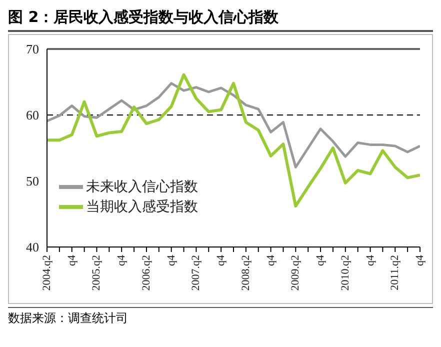 The width and height of the screenshot is (441, 347). Describe the element at coordinates (345, 273) in the screenshot. I see `x-tick-label: 2010.q2` at that location.